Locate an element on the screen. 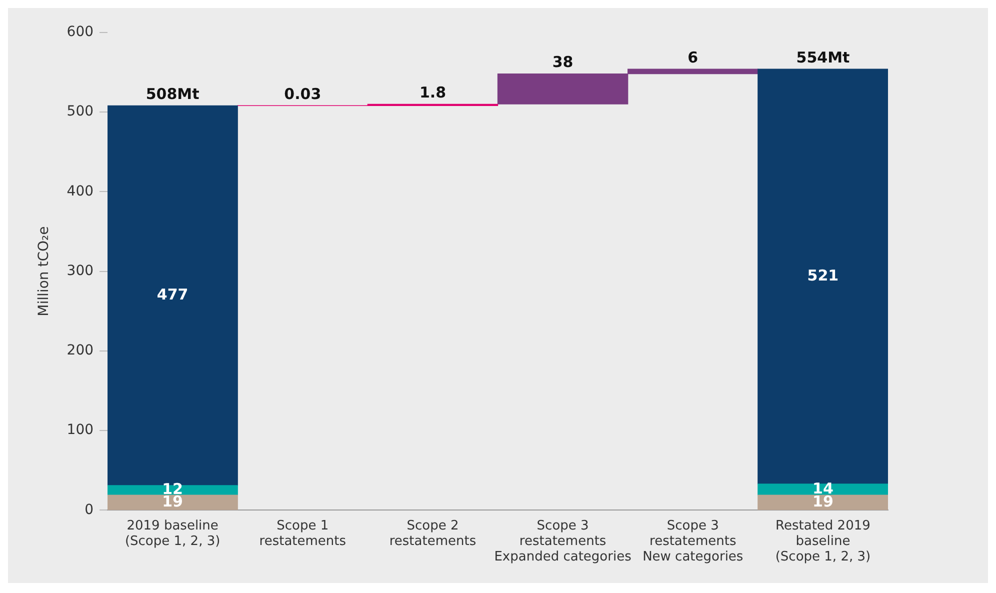 The height and width of the screenshot is (593, 996). data-label: 19 is located at coordinates (823, 501).